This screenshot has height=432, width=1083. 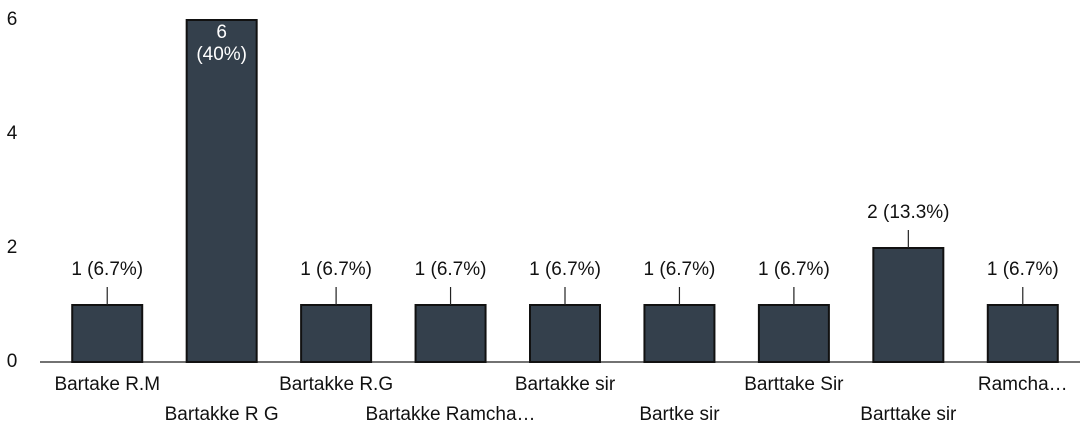 I want to click on x-tick-label: Bartake R.M, so click(x=107, y=384).